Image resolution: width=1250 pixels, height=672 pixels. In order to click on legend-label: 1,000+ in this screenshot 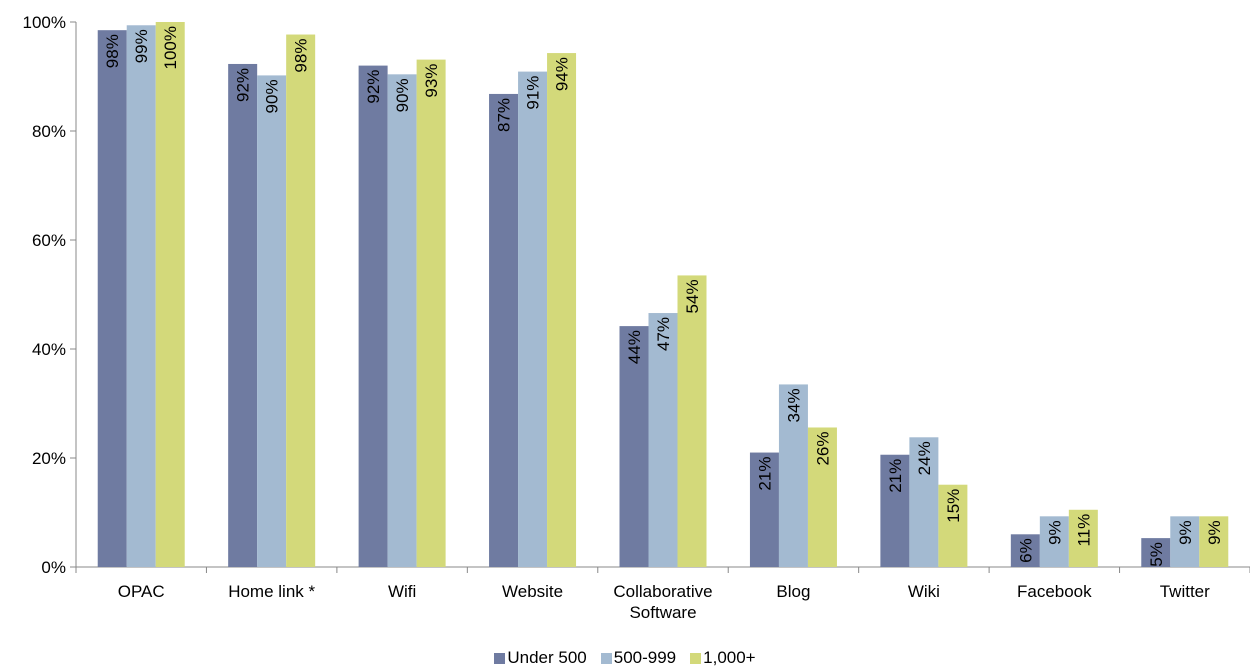, I will do `click(729, 657)`.